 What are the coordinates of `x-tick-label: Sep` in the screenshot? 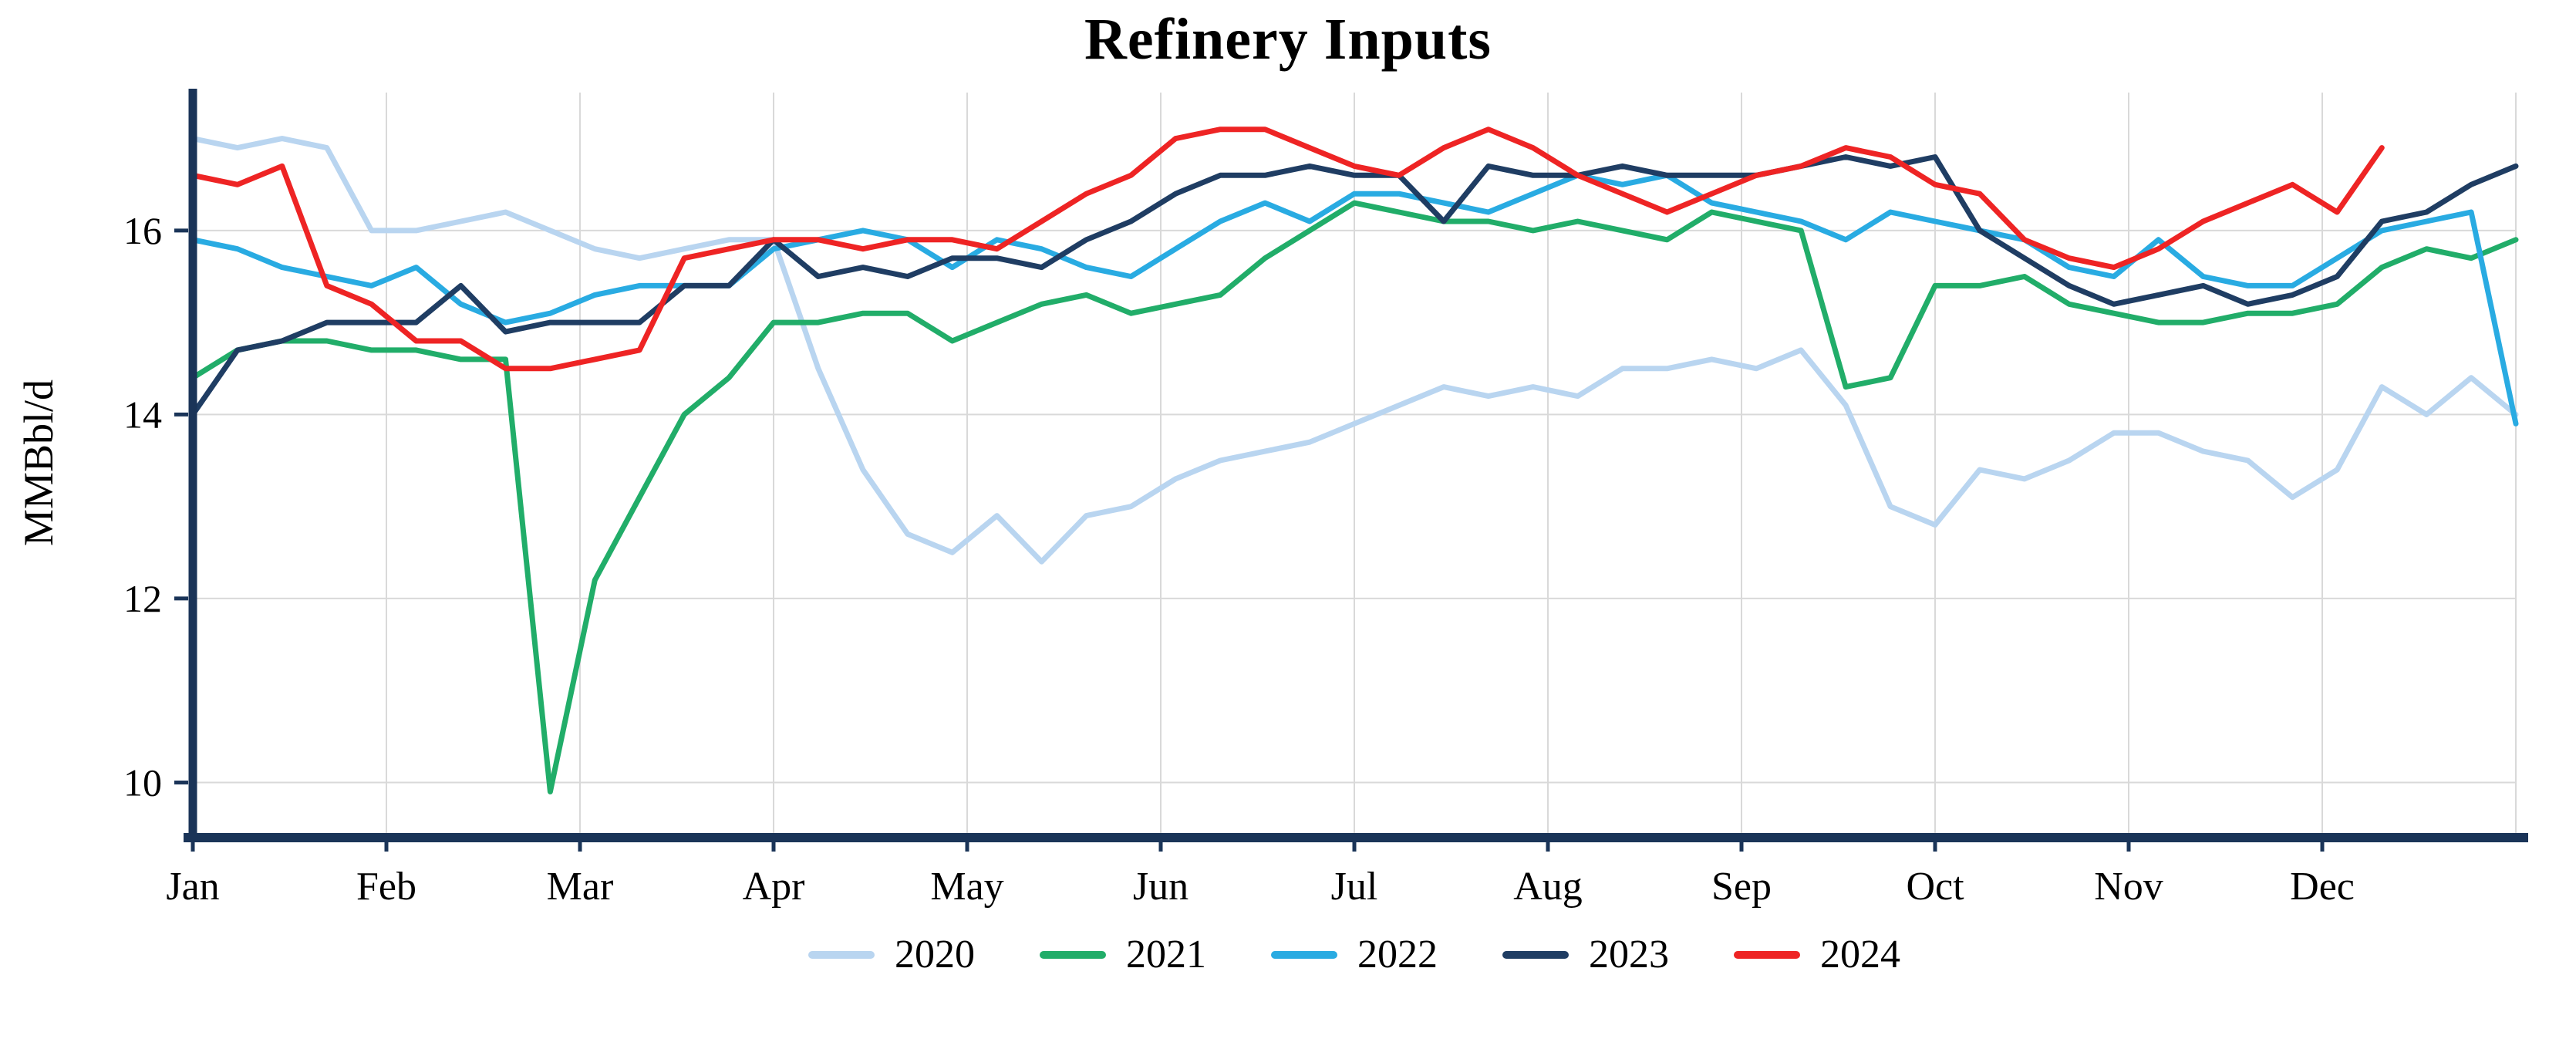 It's located at (1741, 887).